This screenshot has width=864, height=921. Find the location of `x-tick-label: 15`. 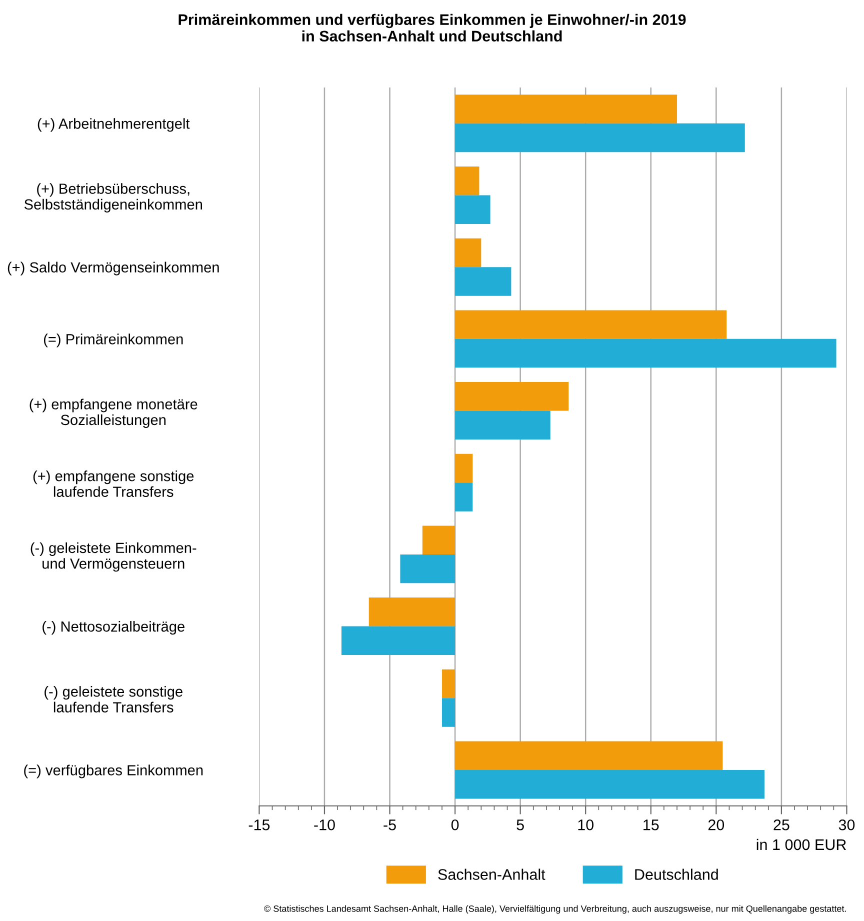

x-tick-label: 15 is located at coordinates (651, 825).